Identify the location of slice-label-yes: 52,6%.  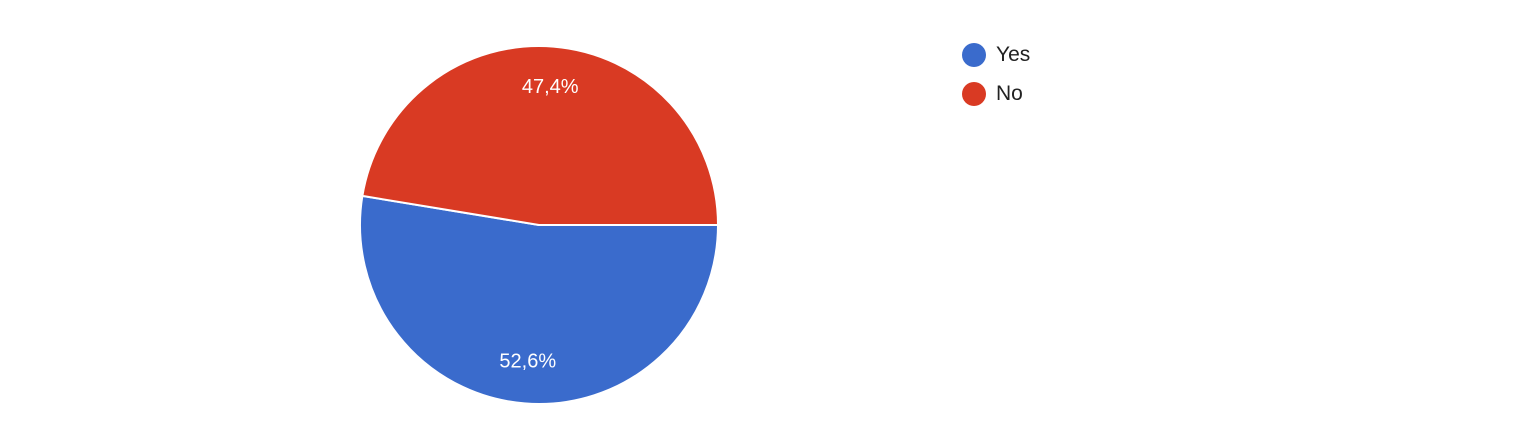
(527, 362).